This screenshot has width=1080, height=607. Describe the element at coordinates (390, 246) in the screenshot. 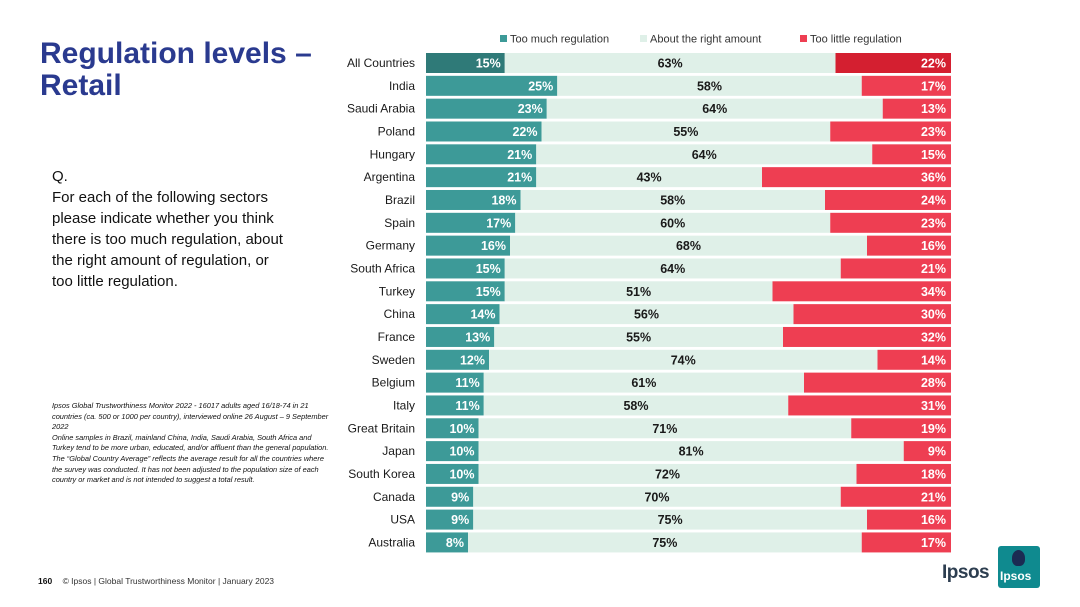

I see `category-label: Germany` at that location.